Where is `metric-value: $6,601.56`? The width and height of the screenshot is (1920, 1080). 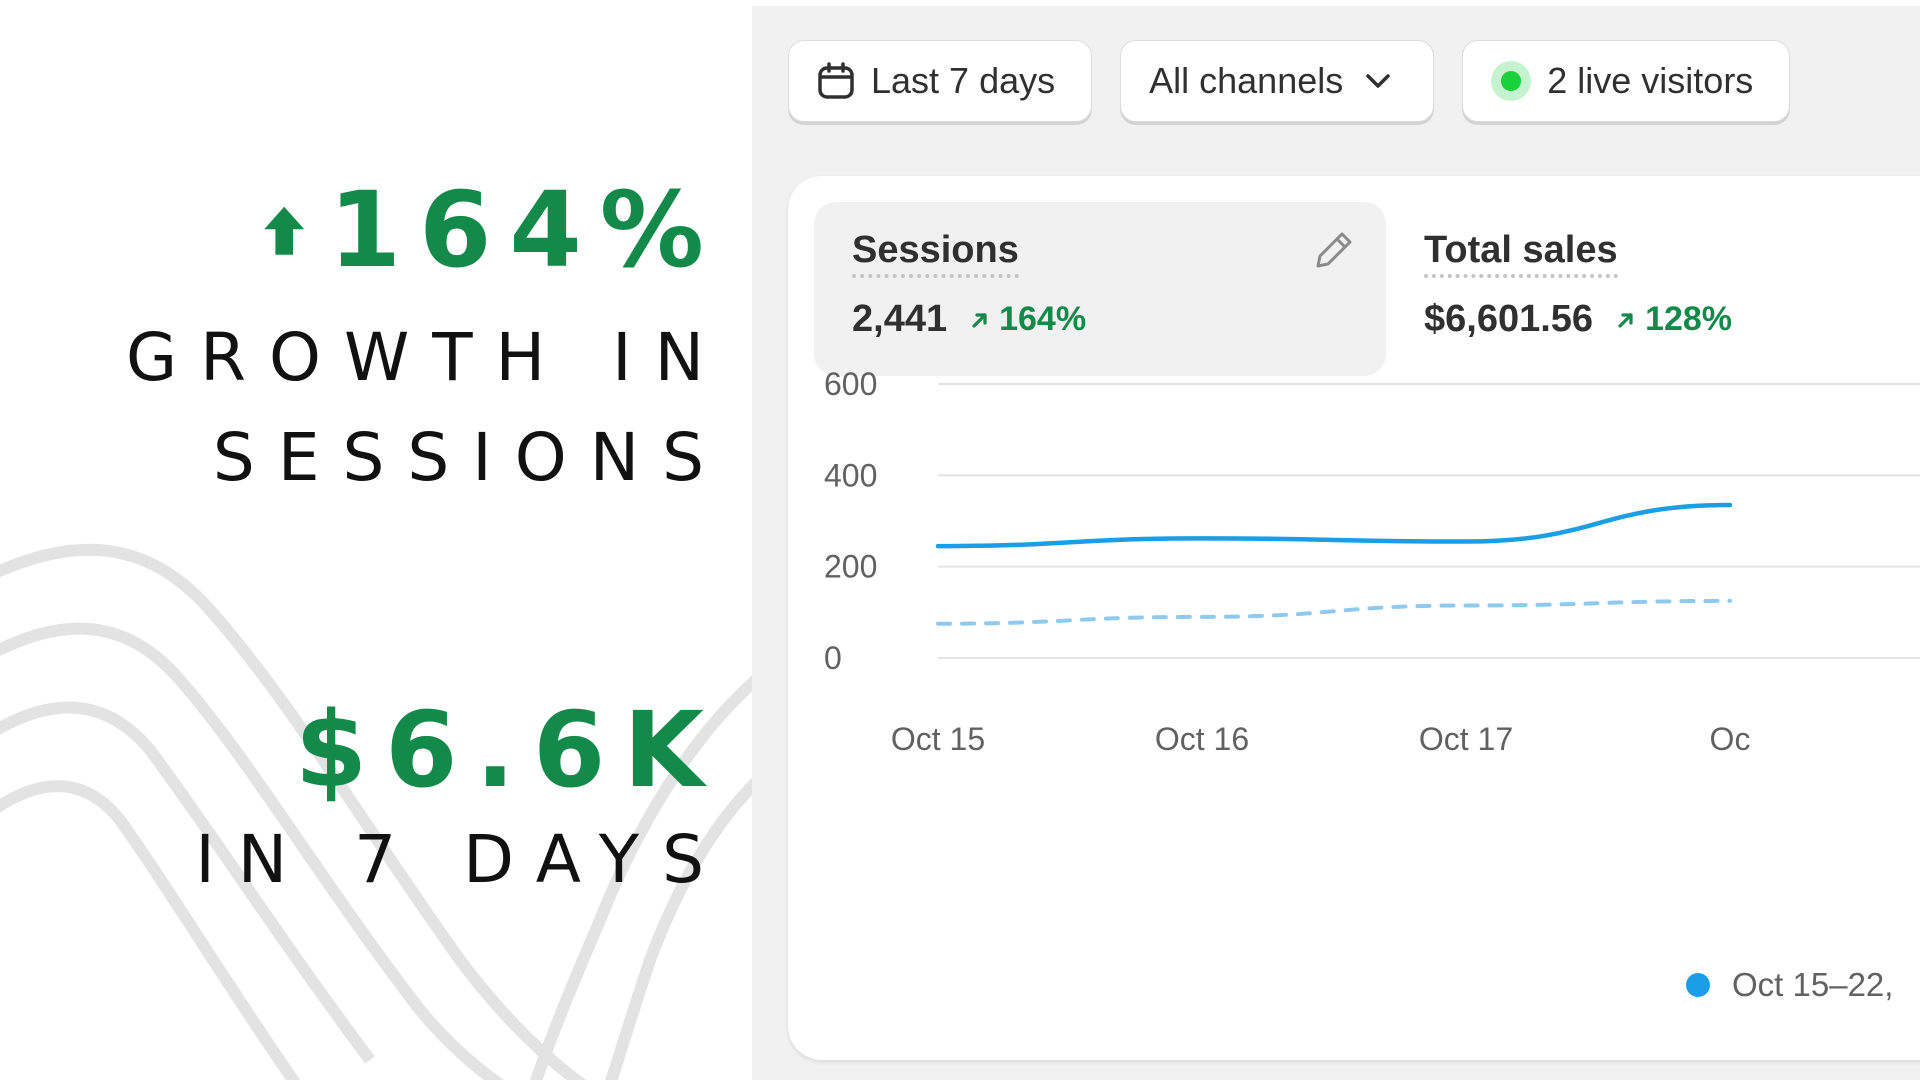
metric-value: $6,601.56 is located at coordinates (1509, 319).